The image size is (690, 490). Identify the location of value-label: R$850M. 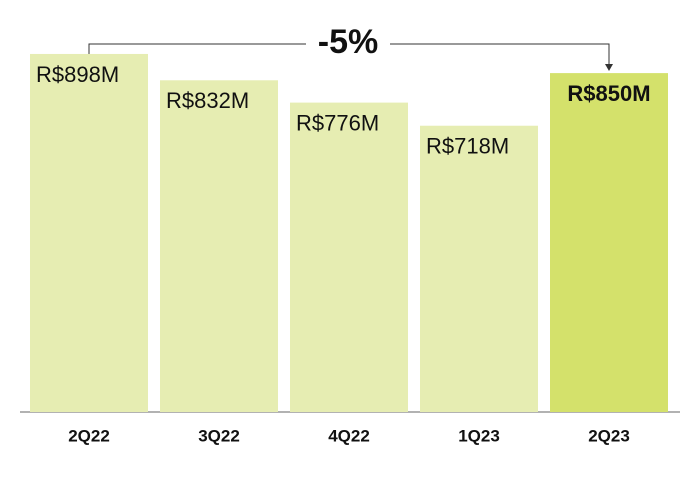
(608, 93).